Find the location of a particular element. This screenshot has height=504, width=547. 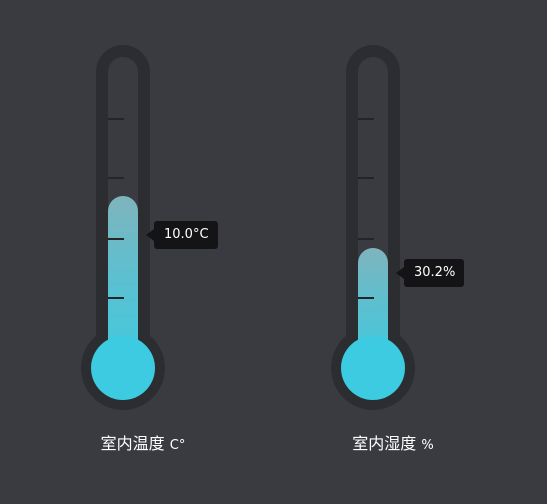

humidity-label: 室内湿度 % is located at coordinates (393, 445).